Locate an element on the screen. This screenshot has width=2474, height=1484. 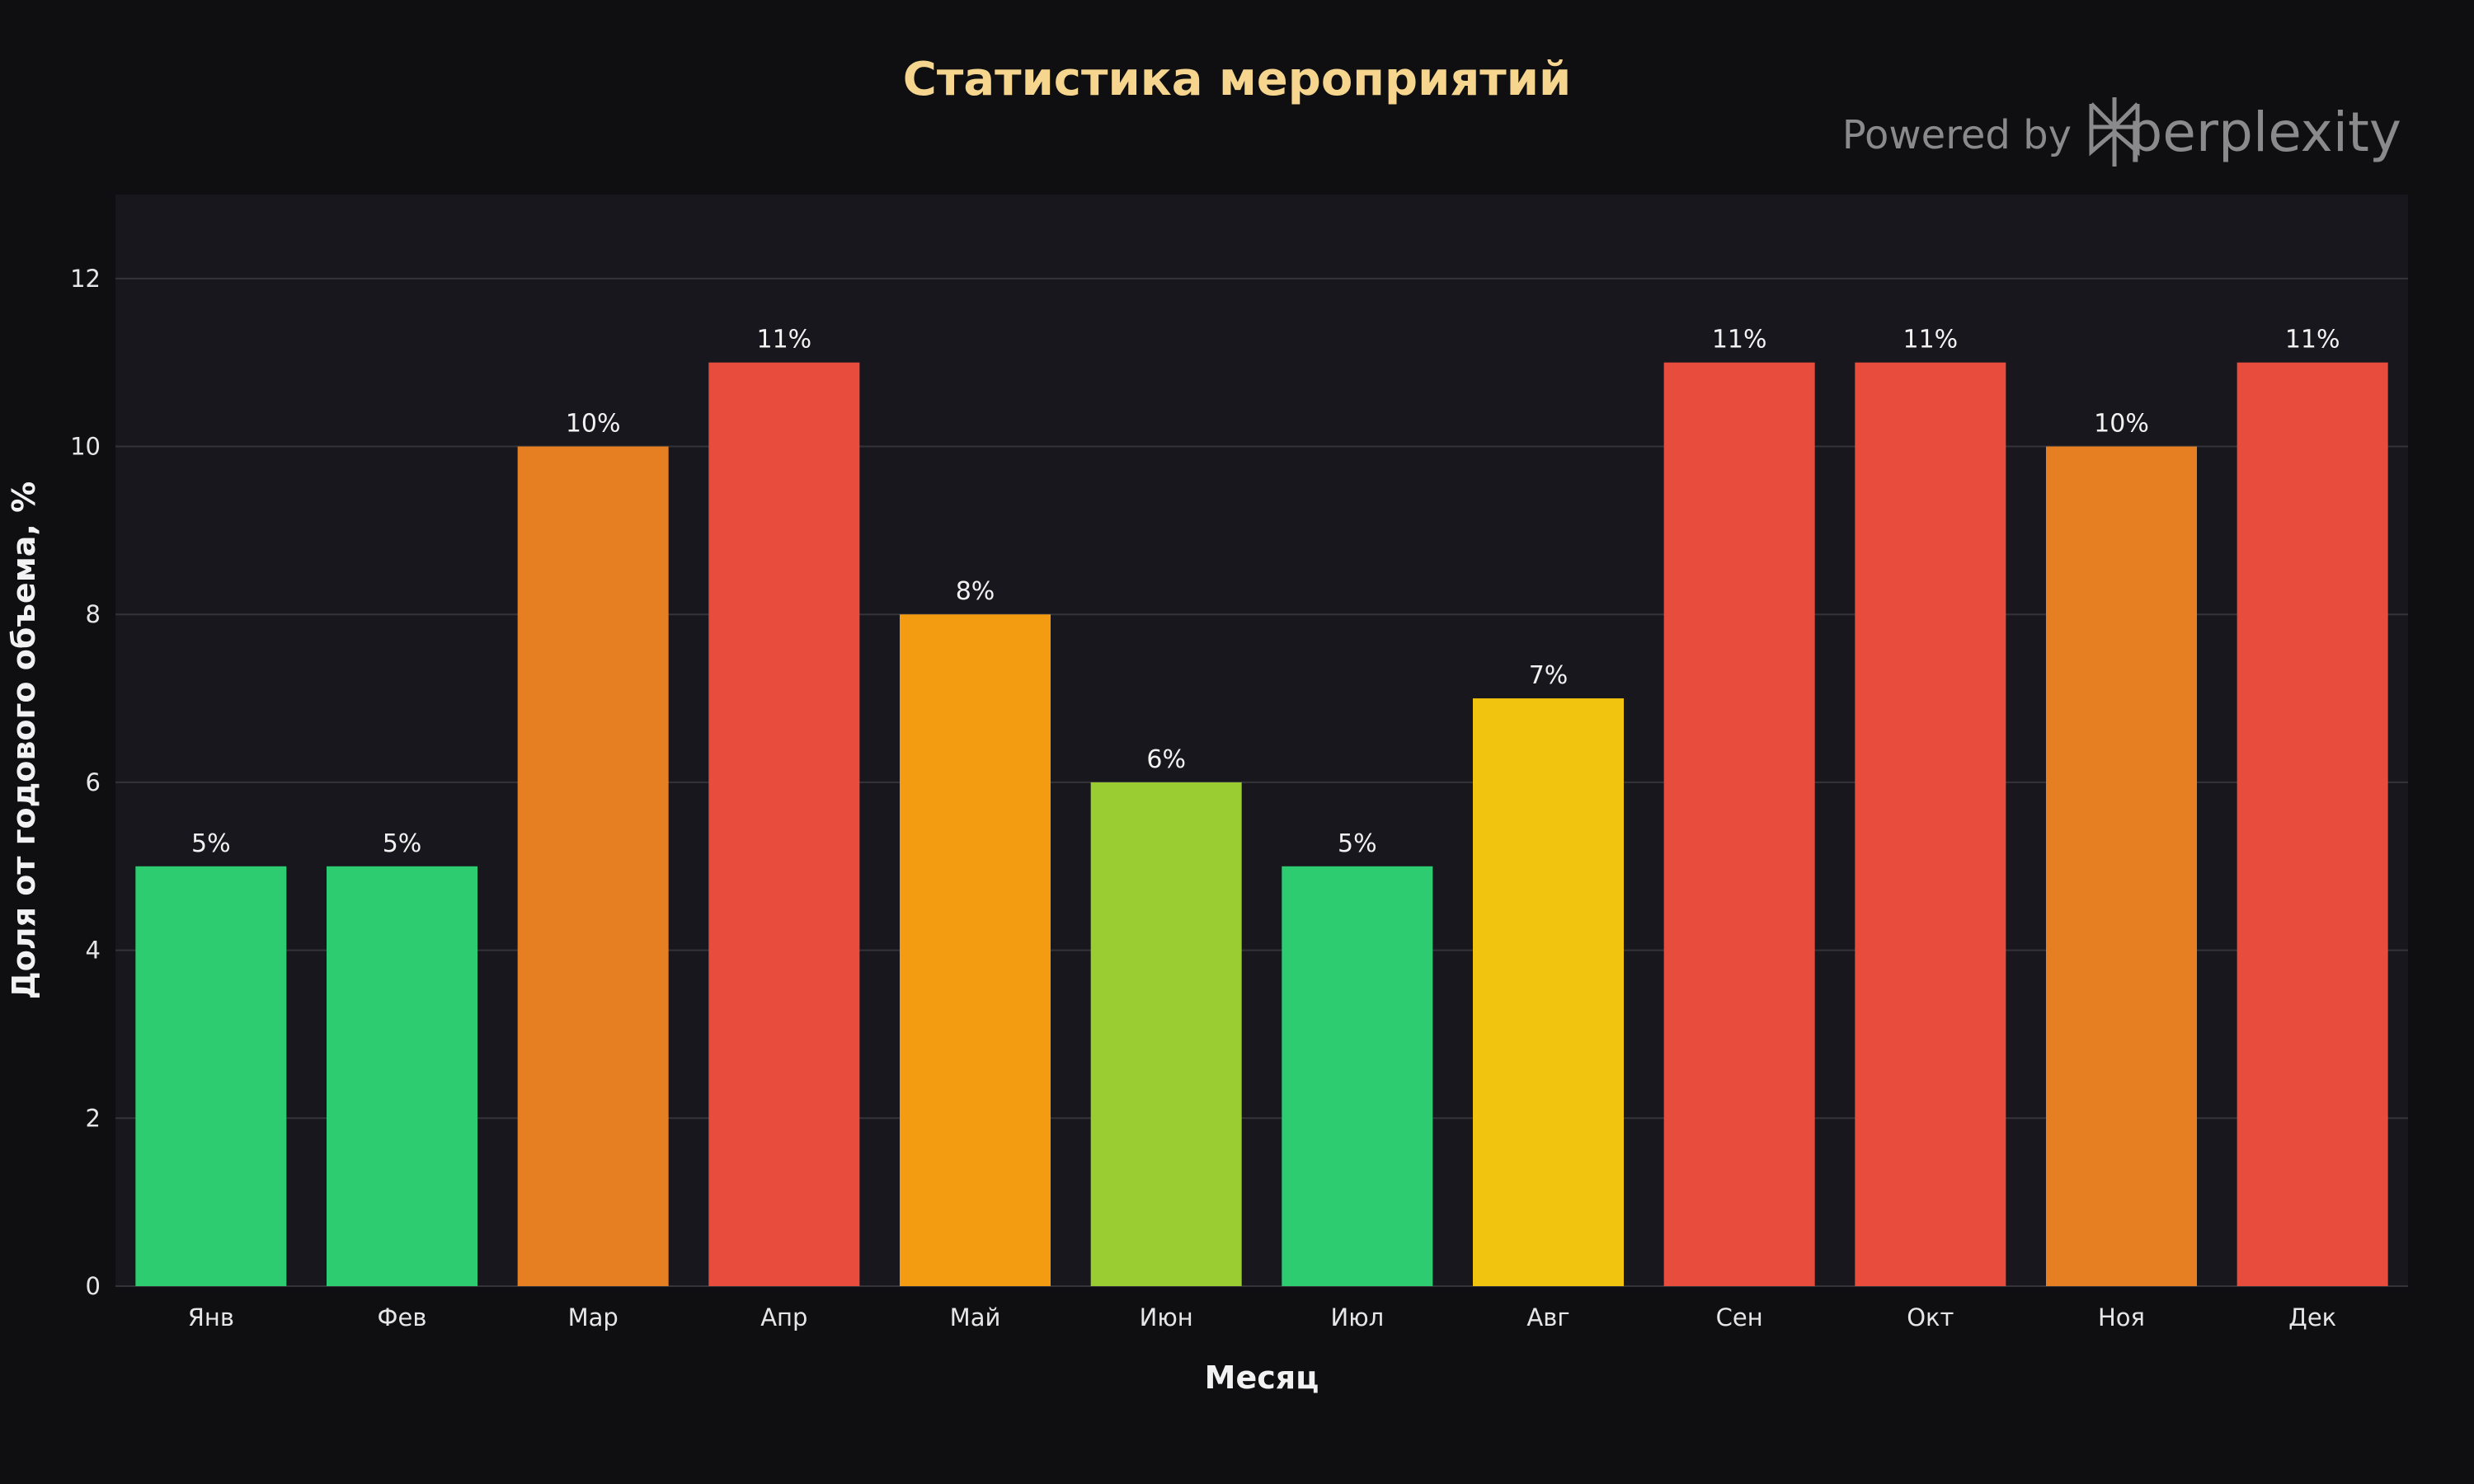
perplexity-logo-icon is located at coordinates (2114, 132).